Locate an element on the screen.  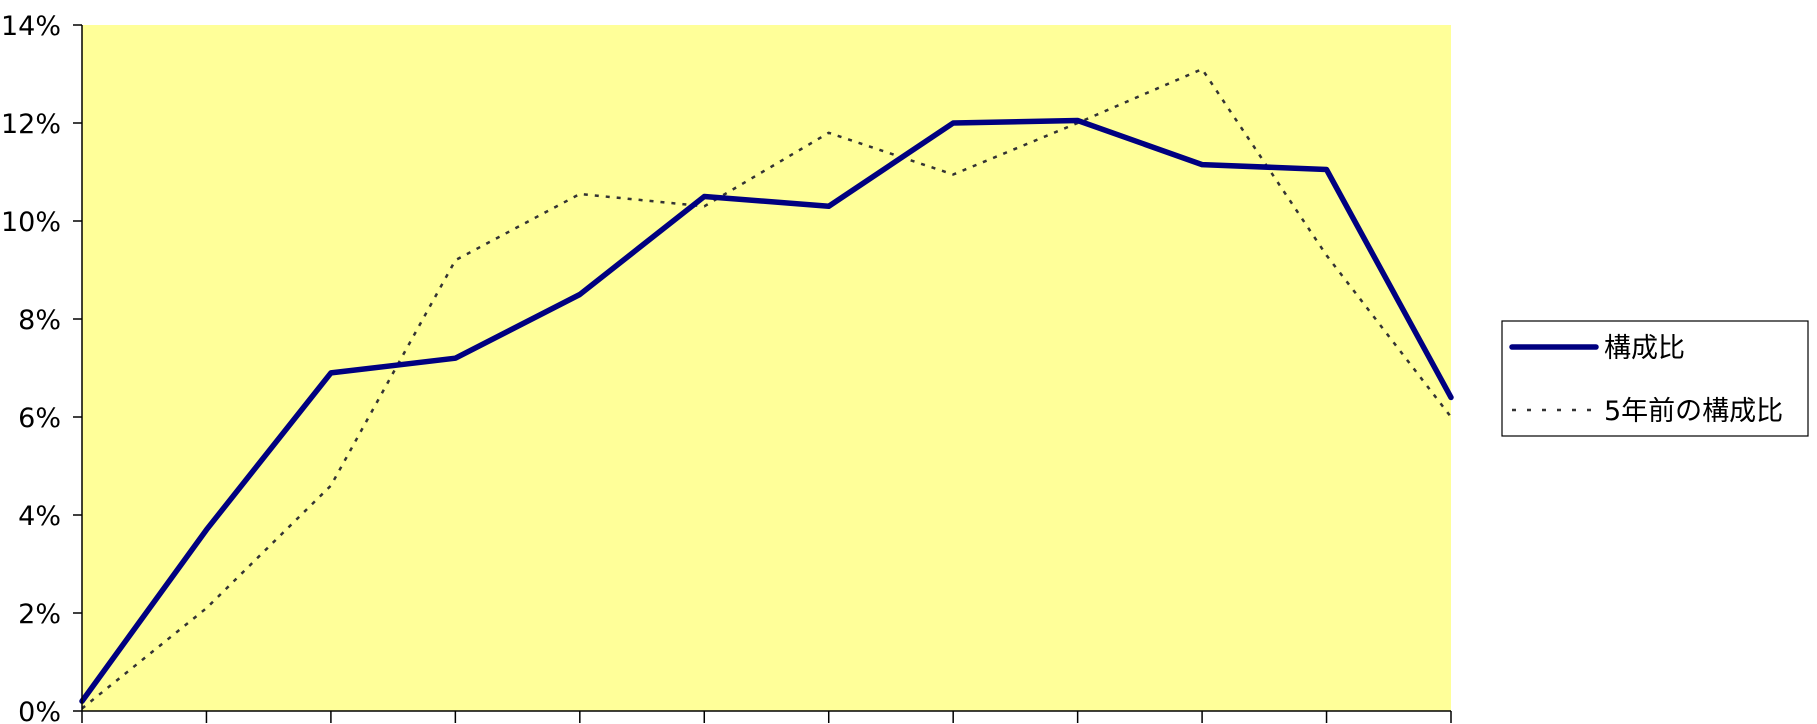
legend-label-series-0: 構成比 is located at coordinates (1644, 348).